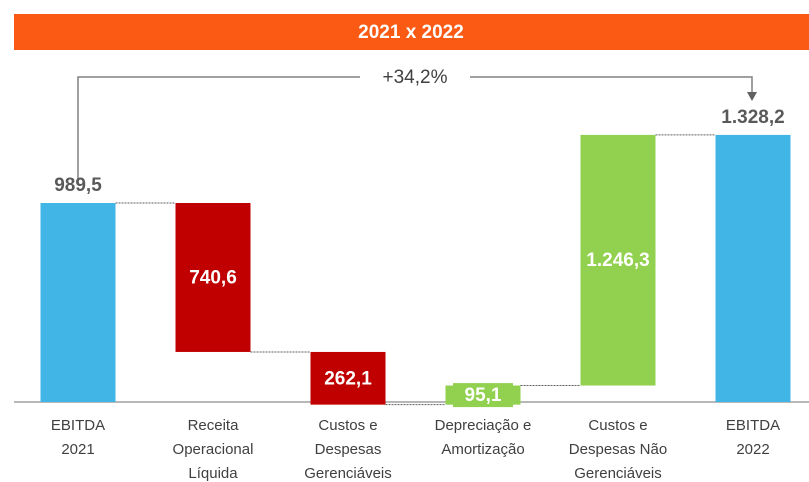 The image size is (809, 482). What do you see at coordinates (213, 449) in the screenshot?
I see `x-tick-label: Operacional` at bounding box center [213, 449].